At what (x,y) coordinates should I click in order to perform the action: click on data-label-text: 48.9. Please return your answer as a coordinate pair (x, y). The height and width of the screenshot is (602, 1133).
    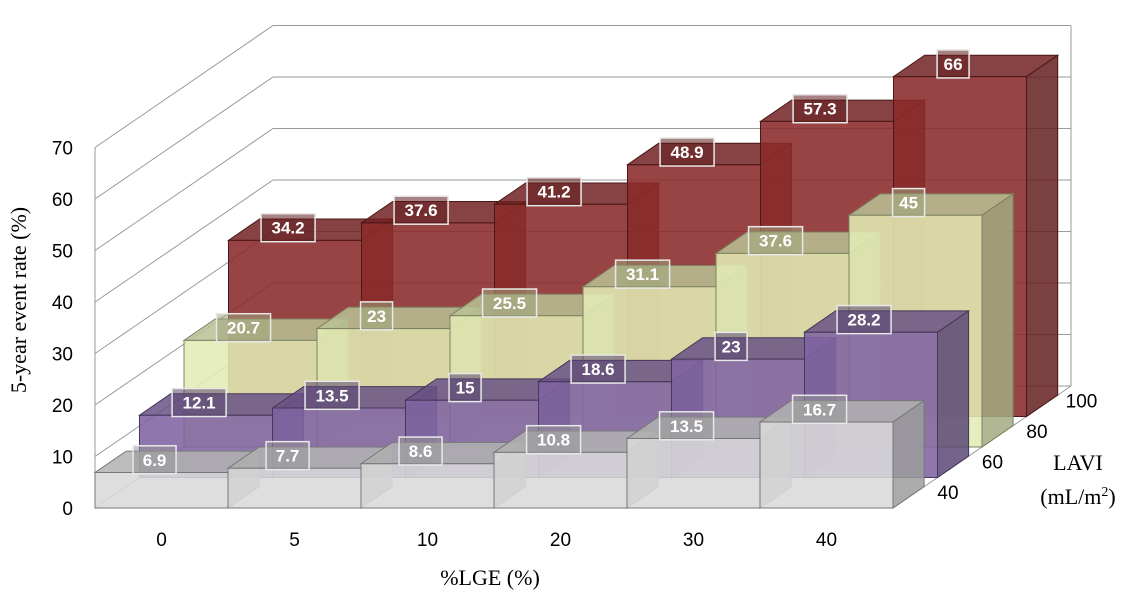
    Looking at the image, I should click on (687, 152).